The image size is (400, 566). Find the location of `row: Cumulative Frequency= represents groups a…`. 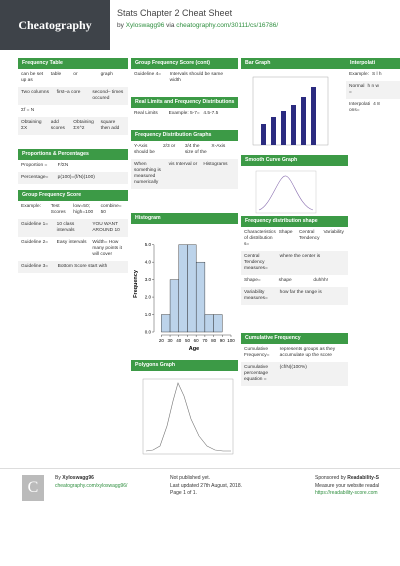

row: Cumulative Frequency= represents groups a… is located at coordinates (294, 353).